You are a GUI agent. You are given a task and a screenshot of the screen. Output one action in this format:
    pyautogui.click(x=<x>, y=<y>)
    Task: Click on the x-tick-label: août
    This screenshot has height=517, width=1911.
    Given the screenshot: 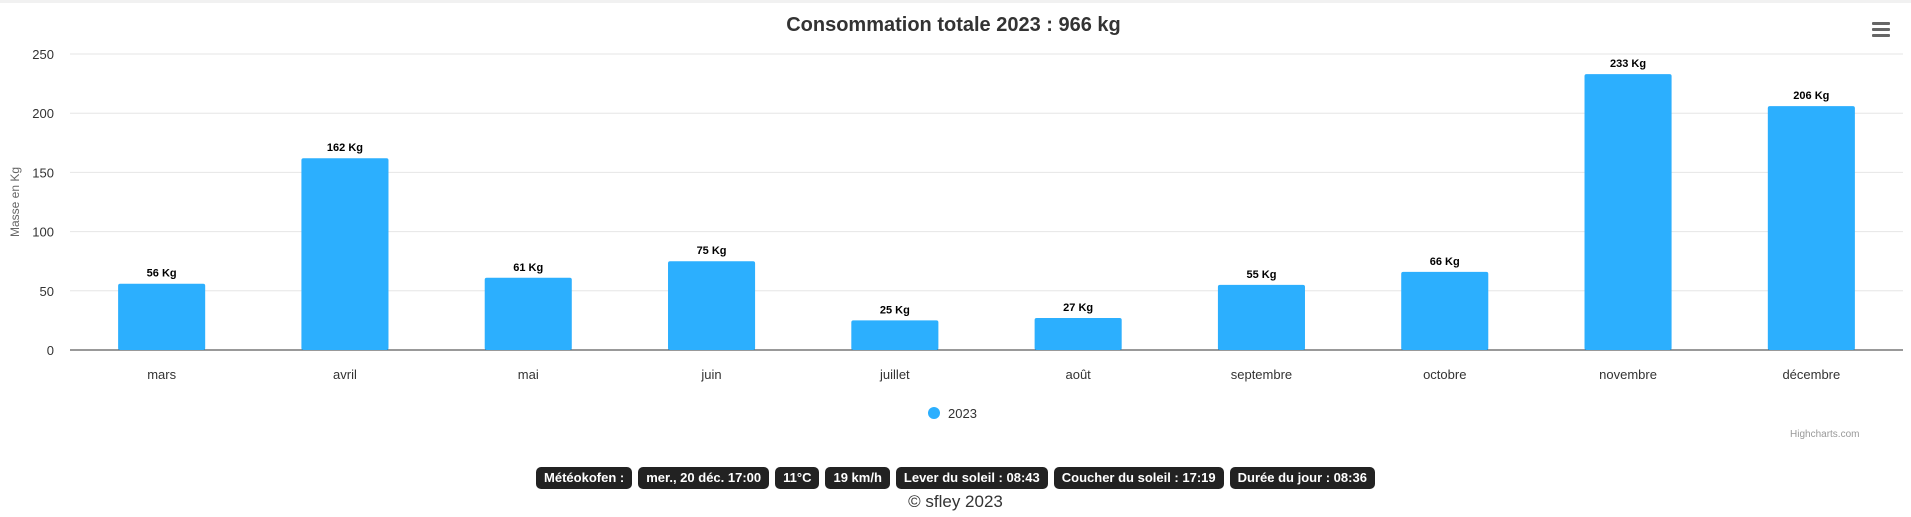 What is the action you would take?
    pyautogui.click(x=1078, y=374)
    